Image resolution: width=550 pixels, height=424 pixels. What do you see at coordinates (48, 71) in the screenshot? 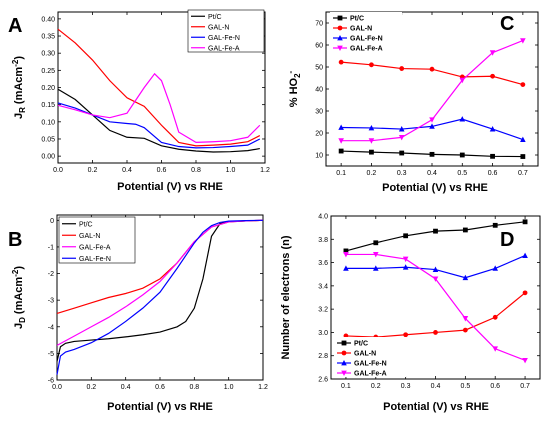
I see `y-tick-label: 0.25` at bounding box center [48, 71].